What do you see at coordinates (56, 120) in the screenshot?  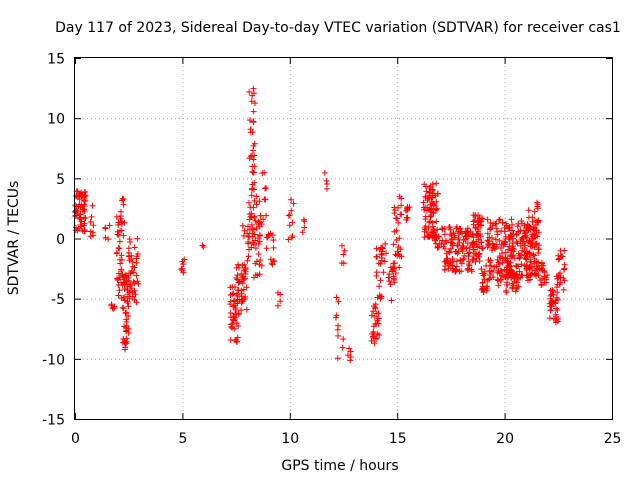 I see `y-tick-label: 10` at bounding box center [56, 120].